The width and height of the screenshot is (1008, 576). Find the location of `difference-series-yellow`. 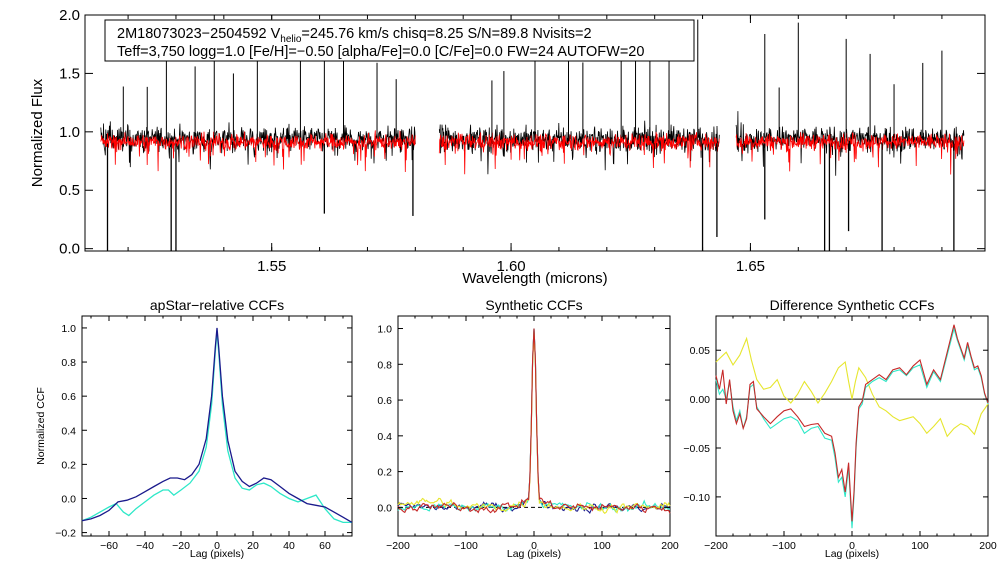

difference-series-yellow is located at coordinates (852, 387).